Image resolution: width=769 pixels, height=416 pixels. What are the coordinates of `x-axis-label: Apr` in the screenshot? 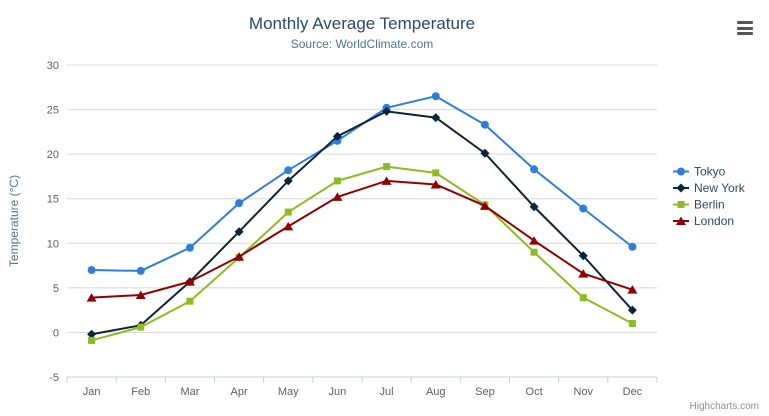 It's located at (239, 392).